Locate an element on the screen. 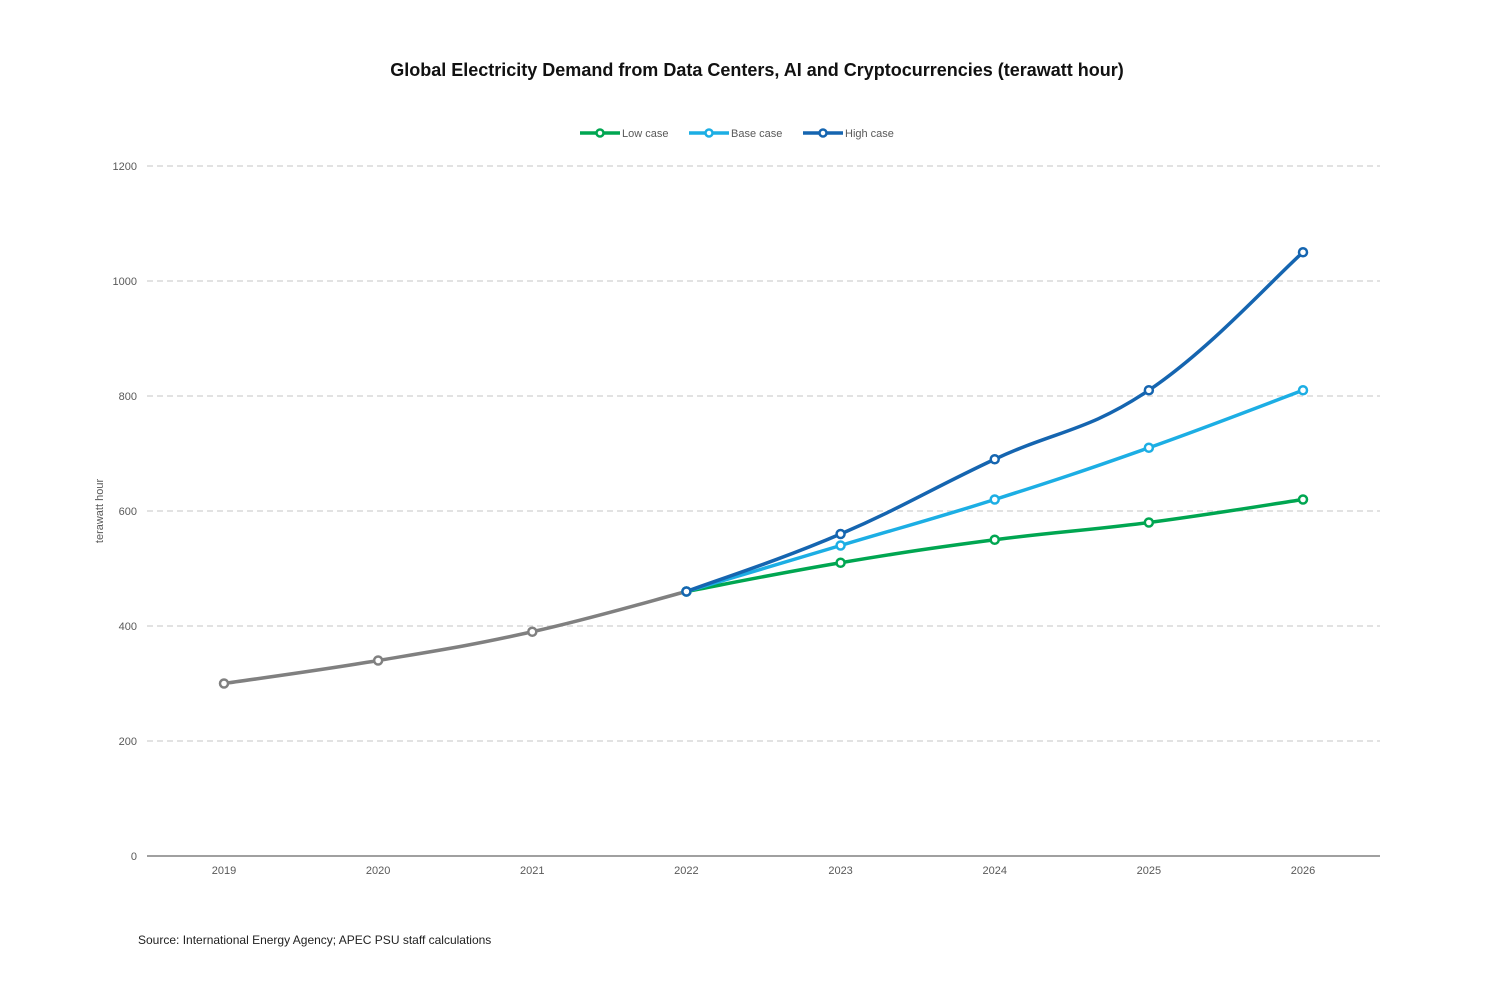  x-tick-label: 2023 is located at coordinates (840, 871).